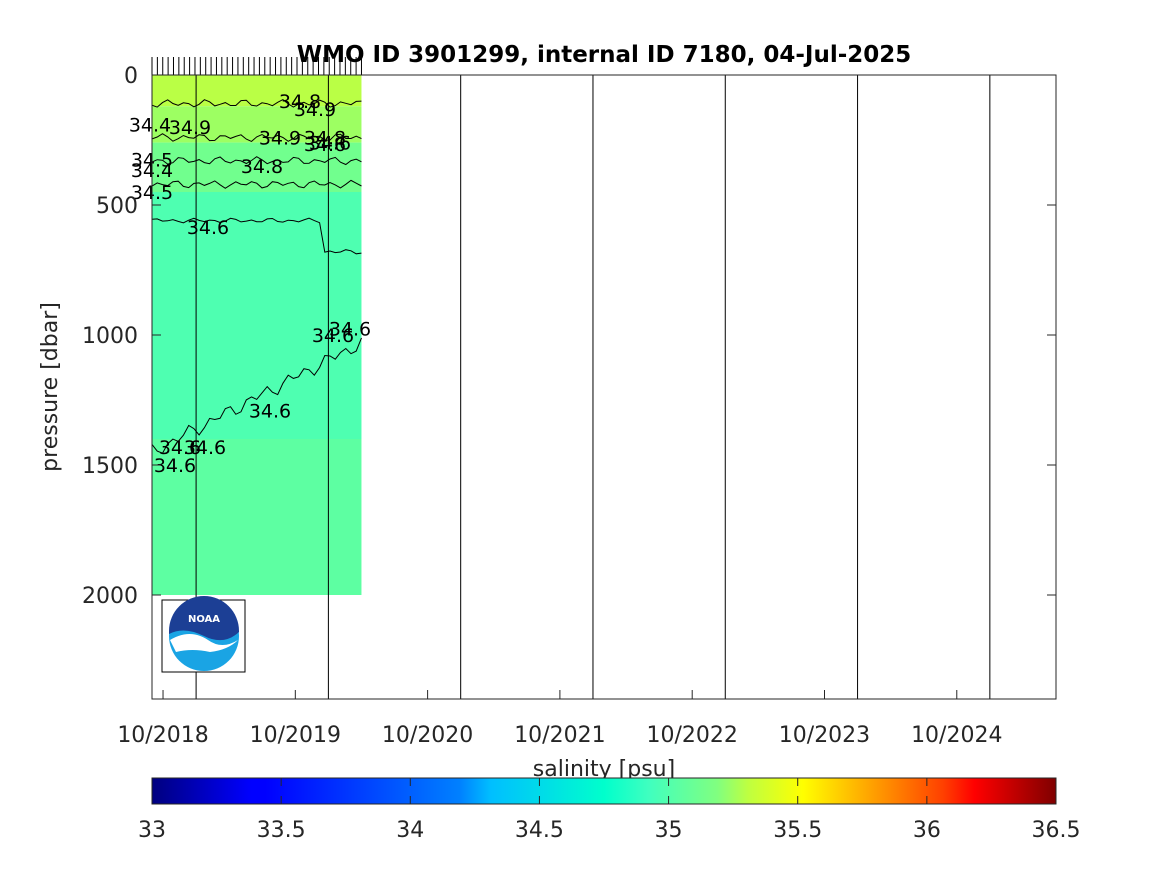  I want to click on y-tick-label: 2000, so click(110, 596).